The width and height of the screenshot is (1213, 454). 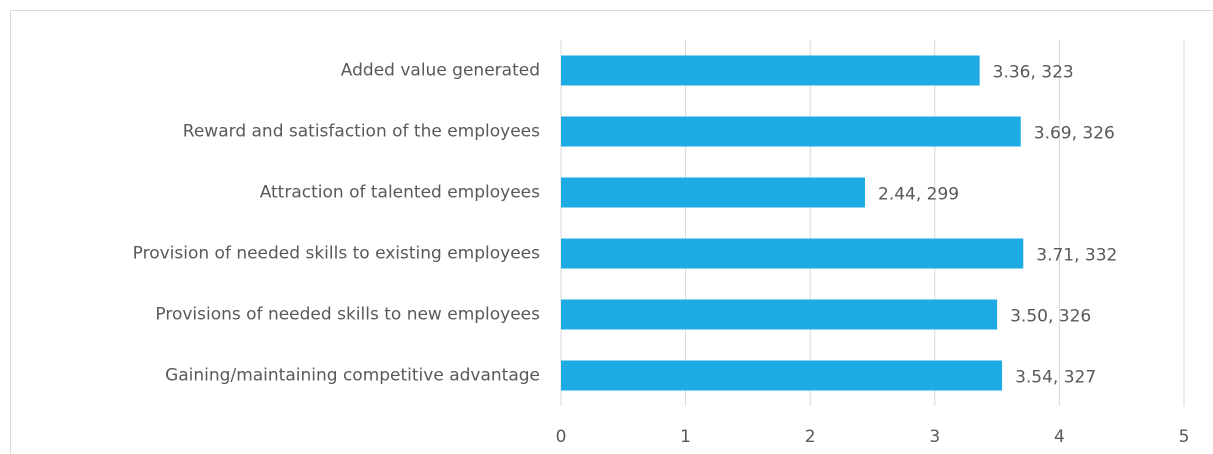 What do you see at coordinates (1055, 378) in the screenshot?
I see `data-label: 3.54, 327` at bounding box center [1055, 378].